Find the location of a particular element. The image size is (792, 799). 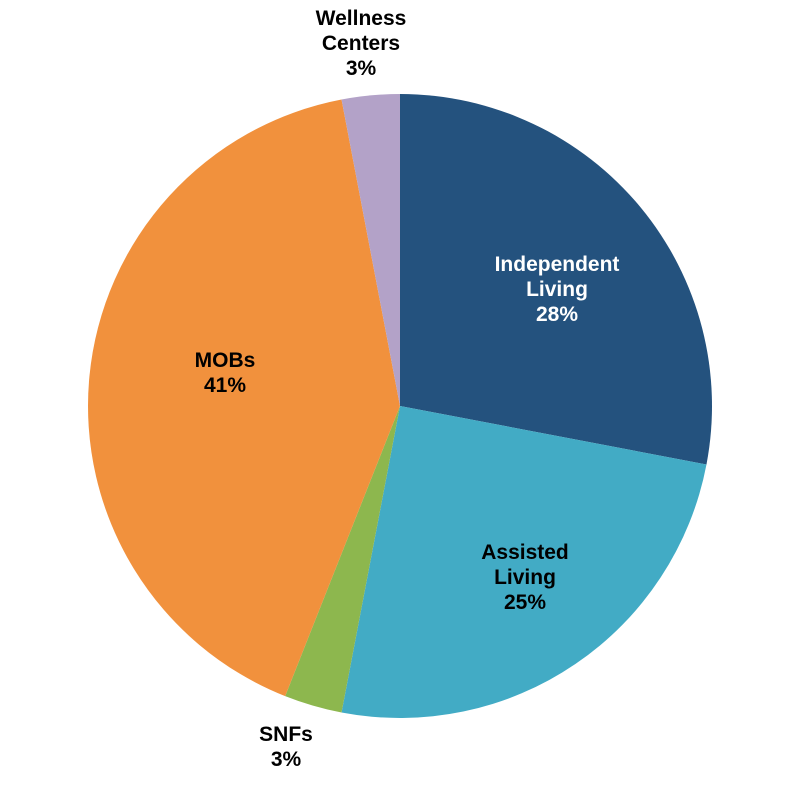

pie-slice-snfs is located at coordinates (342, 559).